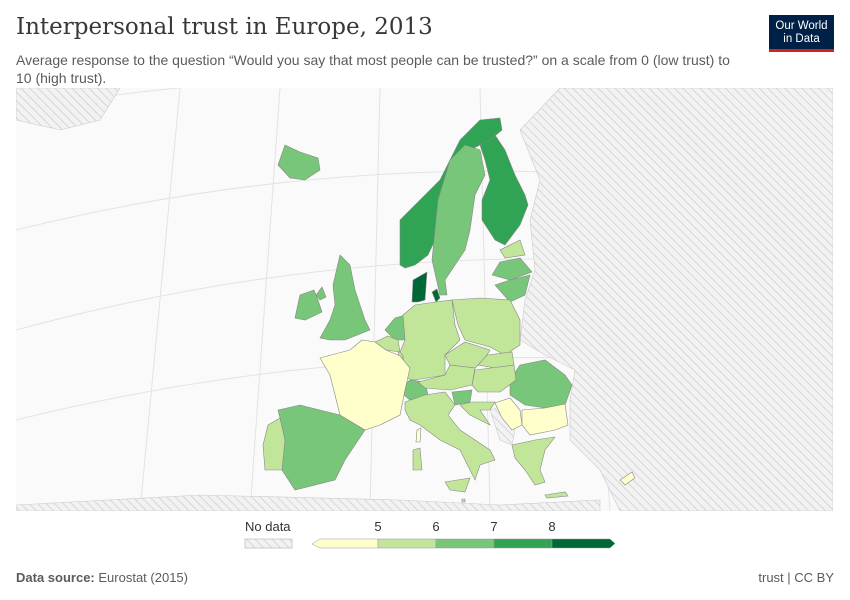 This screenshot has height=600, width=850. Describe the element at coordinates (268, 526) in the screenshot. I see `legend-no-data-label: No data` at that location.